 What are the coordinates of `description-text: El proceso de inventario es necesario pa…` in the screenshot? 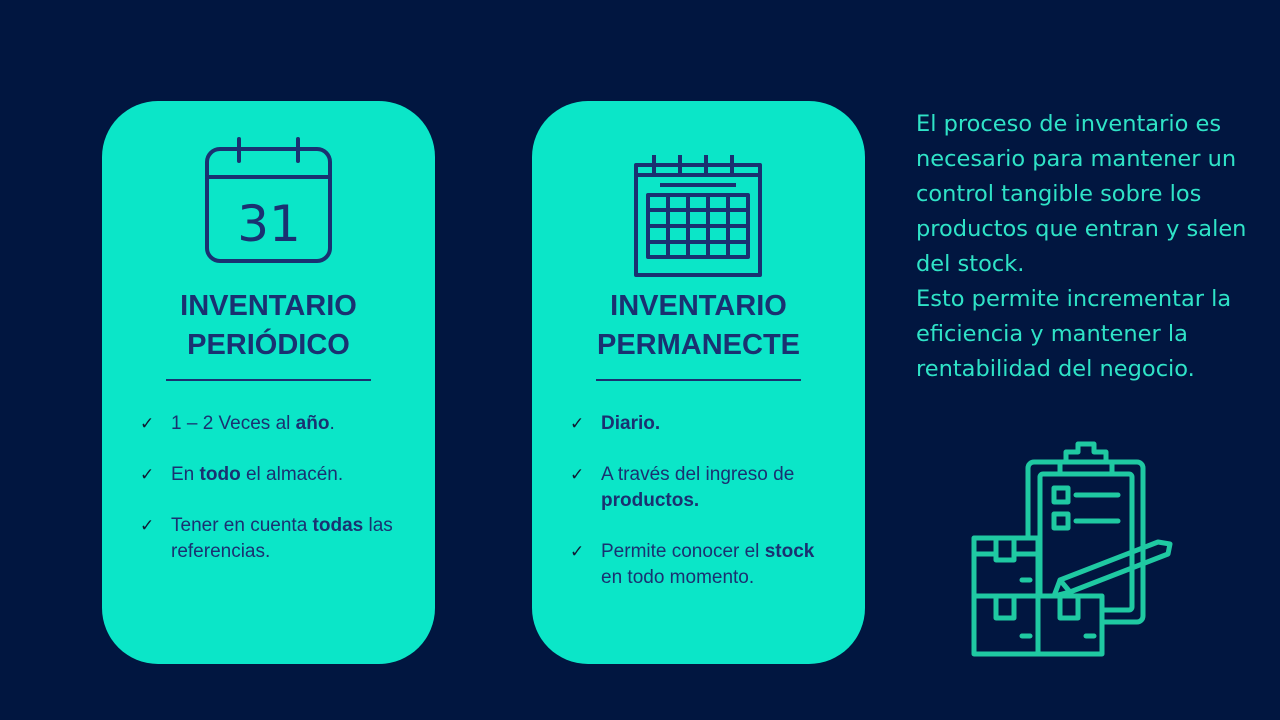 It's located at (1091, 247).